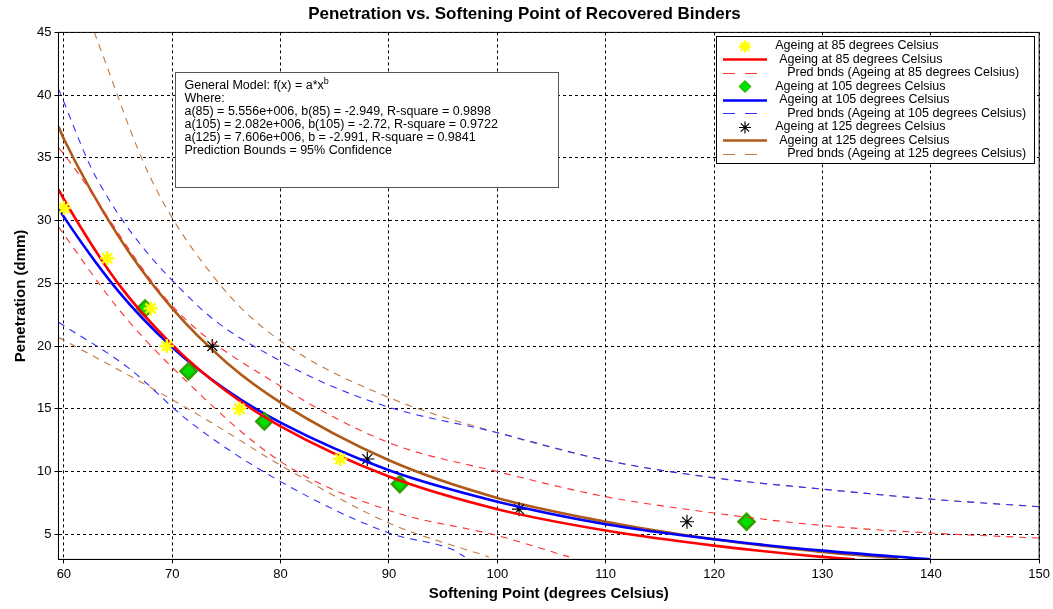  I want to click on y-tick-label: 20, so click(44, 345).